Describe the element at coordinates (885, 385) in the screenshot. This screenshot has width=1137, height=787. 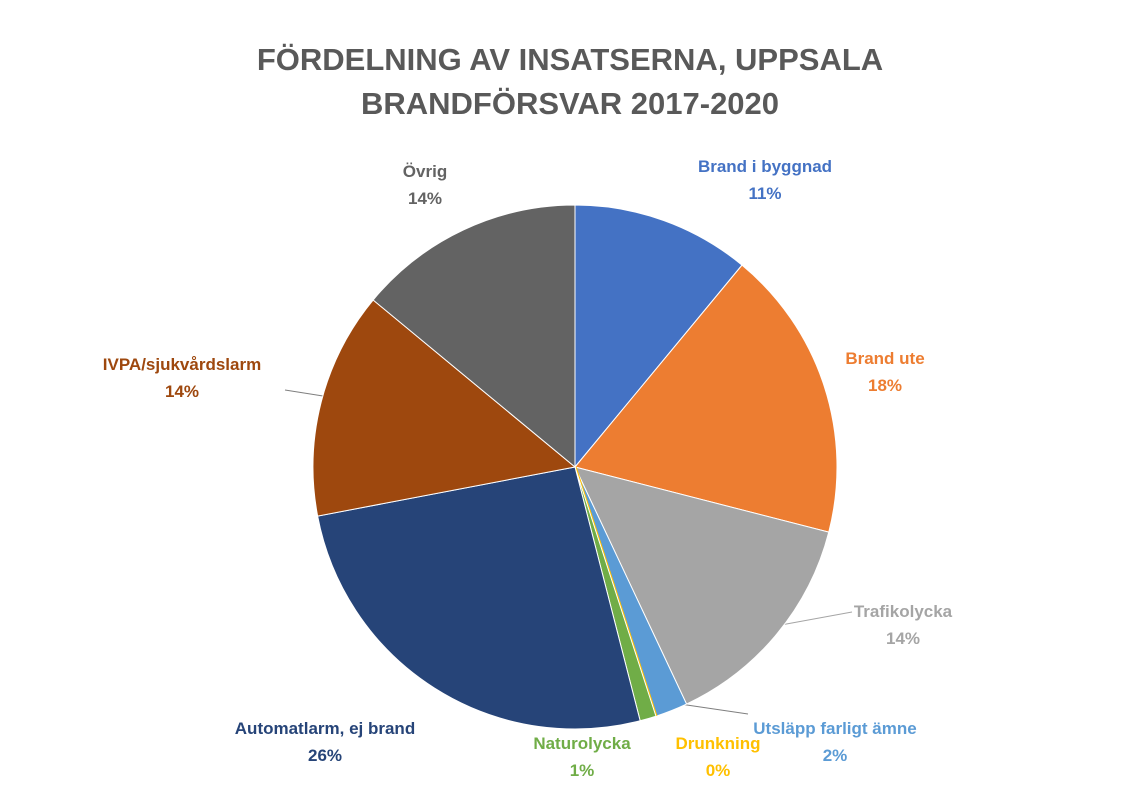
I see `value-label: 18%` at that location.